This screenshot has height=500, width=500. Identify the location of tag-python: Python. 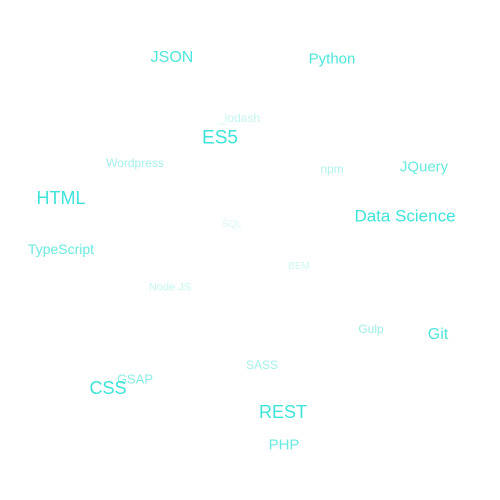
(332, 59).